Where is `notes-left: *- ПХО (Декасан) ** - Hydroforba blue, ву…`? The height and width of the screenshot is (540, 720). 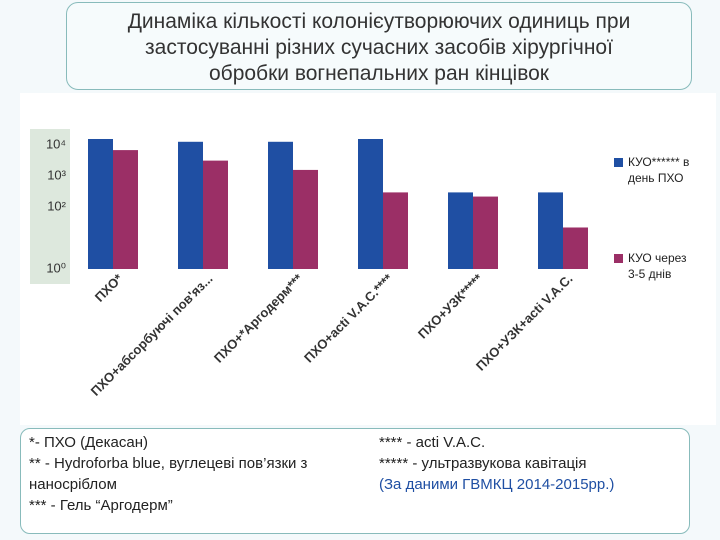 notes-left: *- ПХО (Декасан) ** - Hydroforba blue, ву… is located at coordinates (204, 474).